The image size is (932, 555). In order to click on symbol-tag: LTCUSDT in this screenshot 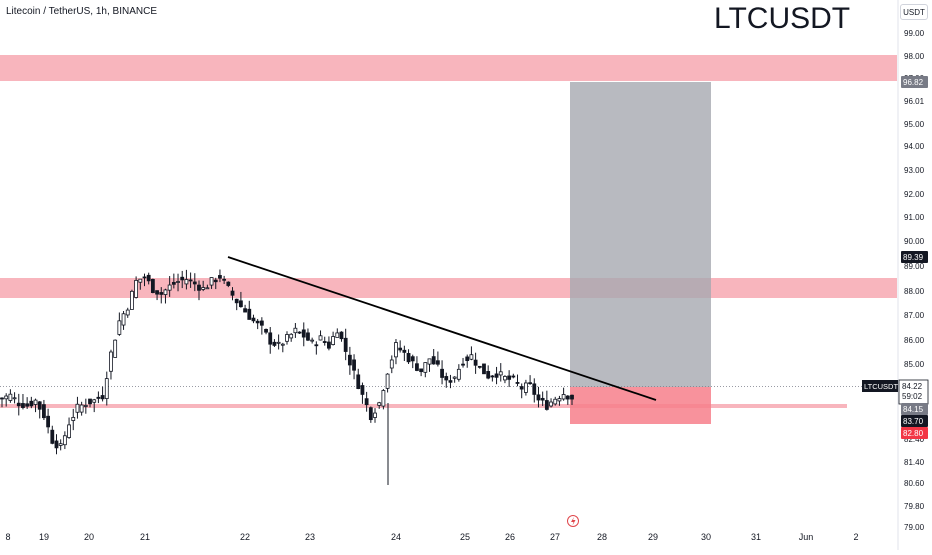, I will do `click(881, 386)`.